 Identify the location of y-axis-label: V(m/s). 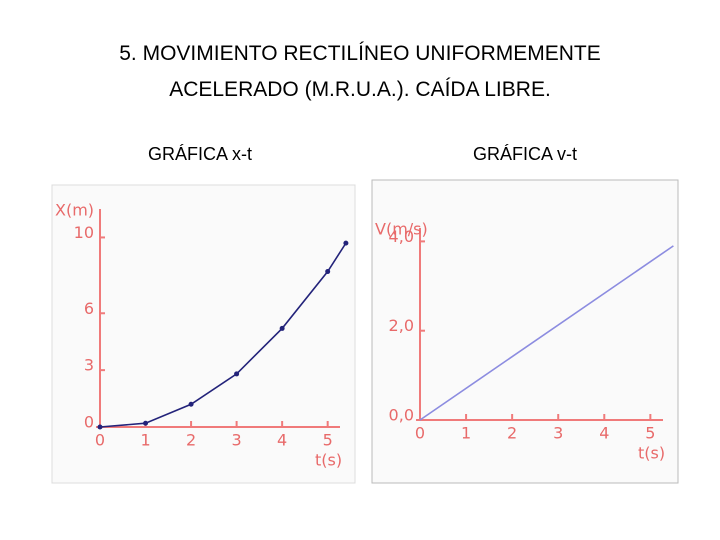
(401, 229).